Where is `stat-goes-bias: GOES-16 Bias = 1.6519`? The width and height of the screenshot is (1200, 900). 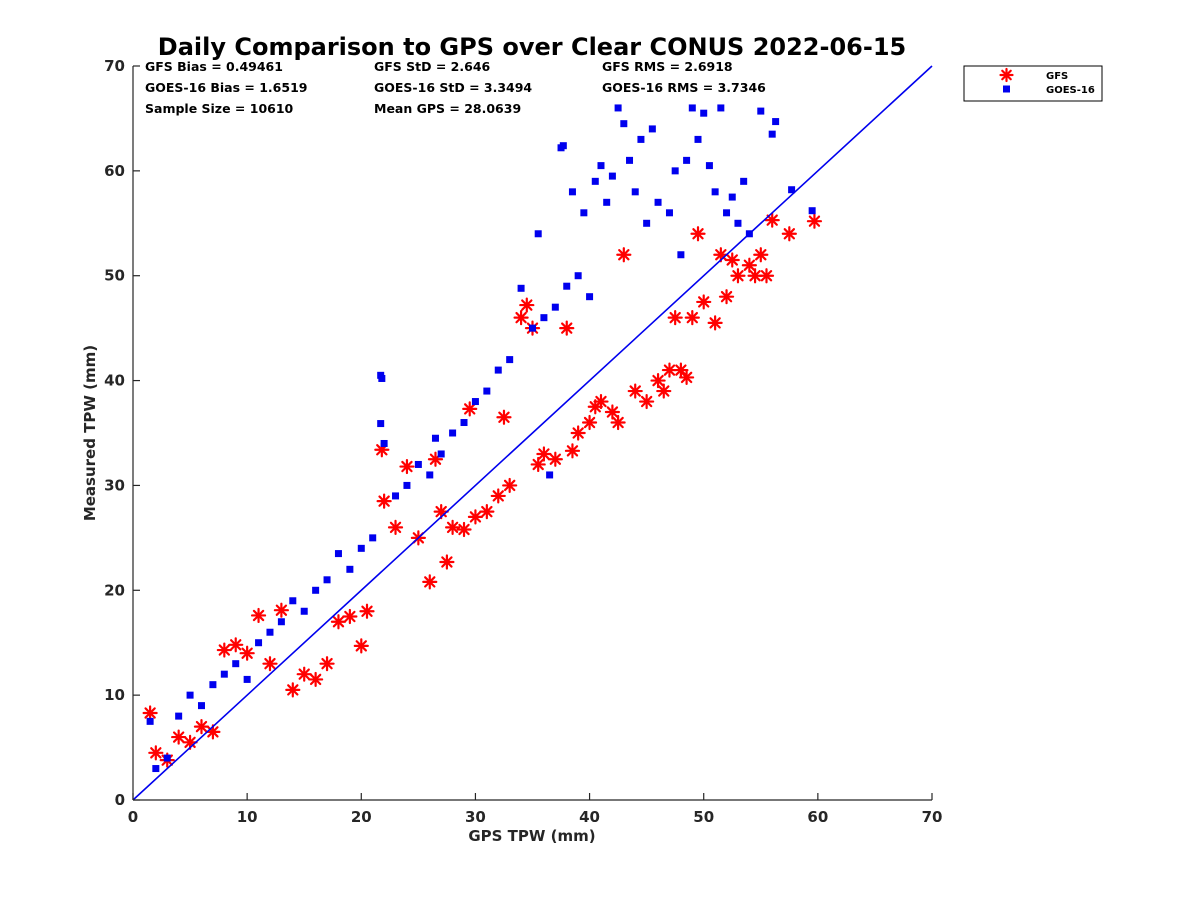
stat-goes-bias: GOES-16 Bias = 1.6519 is located at coordinates (226, 87).